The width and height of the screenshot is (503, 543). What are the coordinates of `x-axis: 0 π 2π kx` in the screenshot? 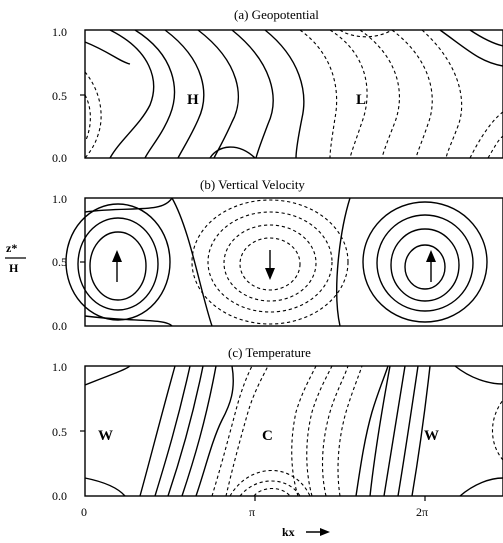 It's located at (254, 517).